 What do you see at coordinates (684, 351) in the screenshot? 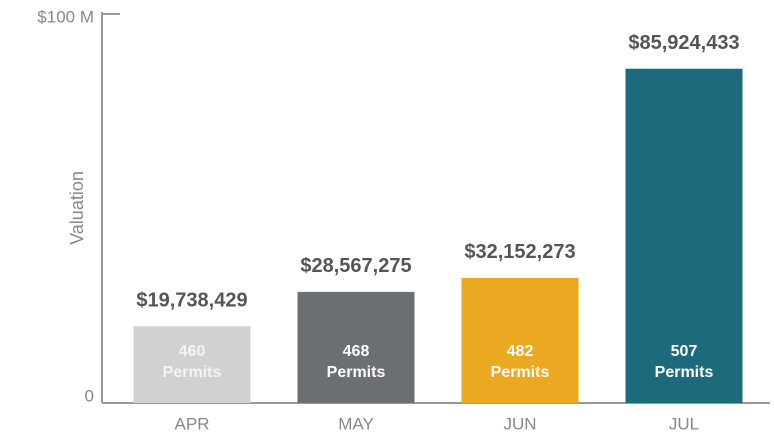
I see `permit-count: 507` at bounding box center [684, 351].